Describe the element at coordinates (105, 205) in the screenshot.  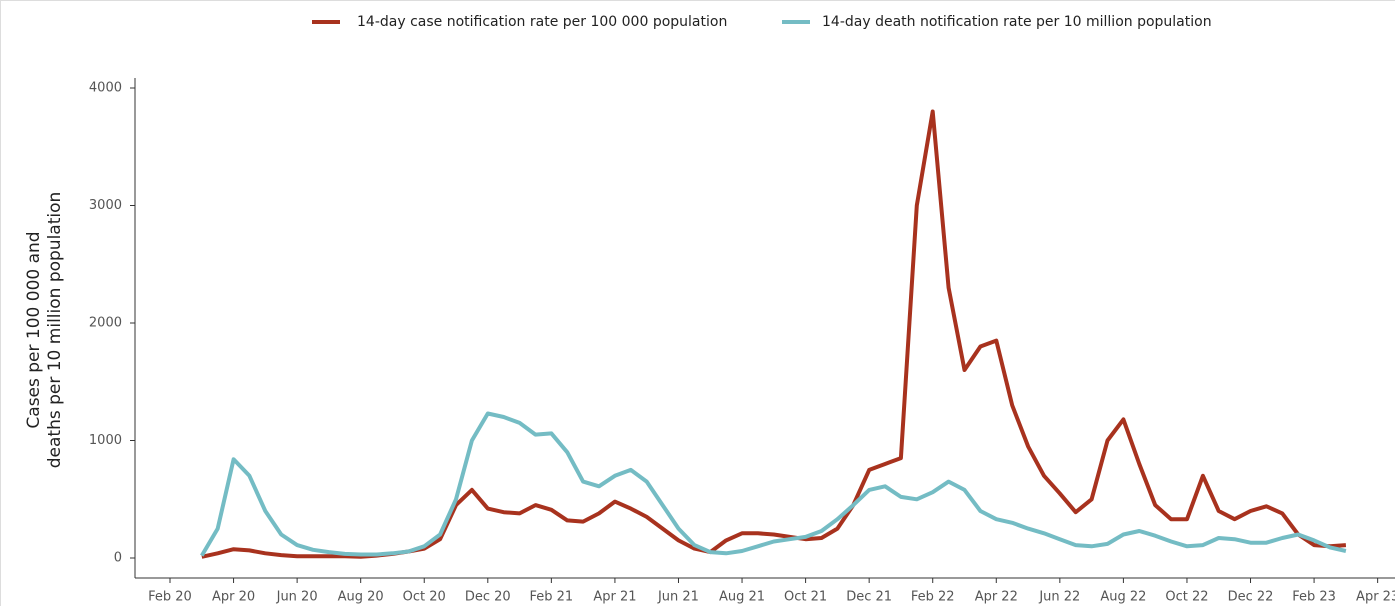
I see `y-tick-label: 3000` at that location.